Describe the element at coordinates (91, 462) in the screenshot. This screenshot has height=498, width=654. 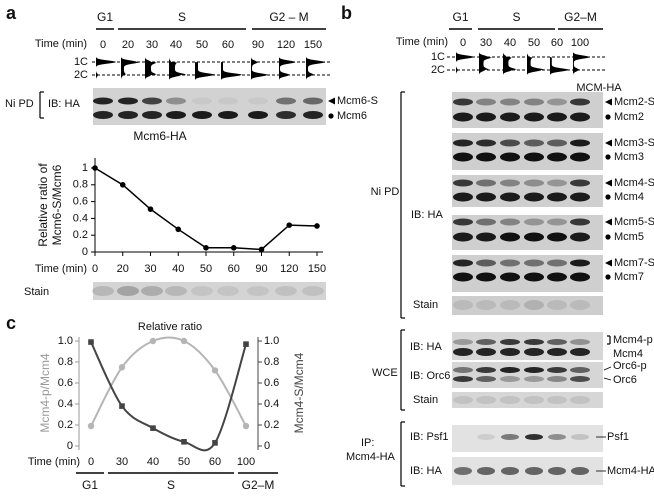
I see `x-tick-label: 0` at that location.